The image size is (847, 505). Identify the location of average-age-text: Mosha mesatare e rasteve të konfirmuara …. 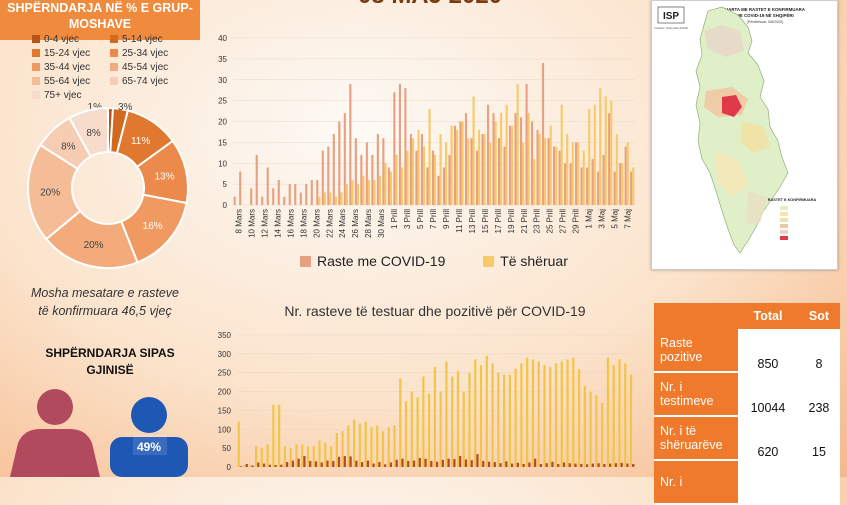
(105, 302).